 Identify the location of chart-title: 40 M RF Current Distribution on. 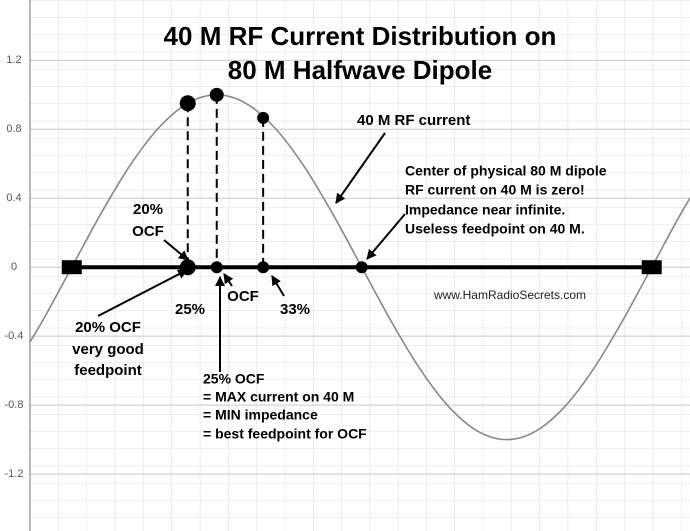
(360, 36).